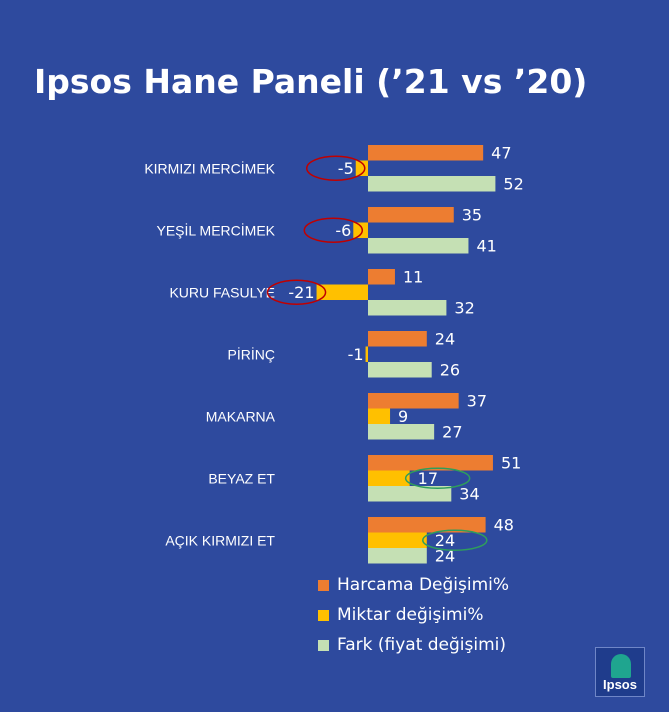 Image resolution: width=669 pixels, height=712 pixels. I want to click on ipsos-logo-text: Ipsos, so click(620, 684).